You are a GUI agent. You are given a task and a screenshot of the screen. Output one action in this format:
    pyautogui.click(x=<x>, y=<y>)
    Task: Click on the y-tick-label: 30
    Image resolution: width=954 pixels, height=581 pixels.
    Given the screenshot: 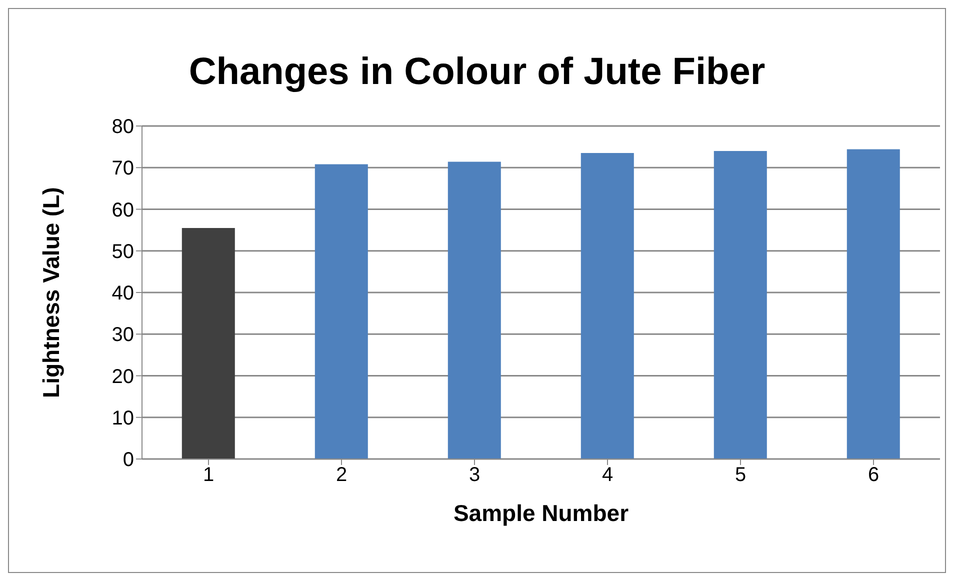 What is the action you would take?
    pyautogui.click(x=123, y=335)
    